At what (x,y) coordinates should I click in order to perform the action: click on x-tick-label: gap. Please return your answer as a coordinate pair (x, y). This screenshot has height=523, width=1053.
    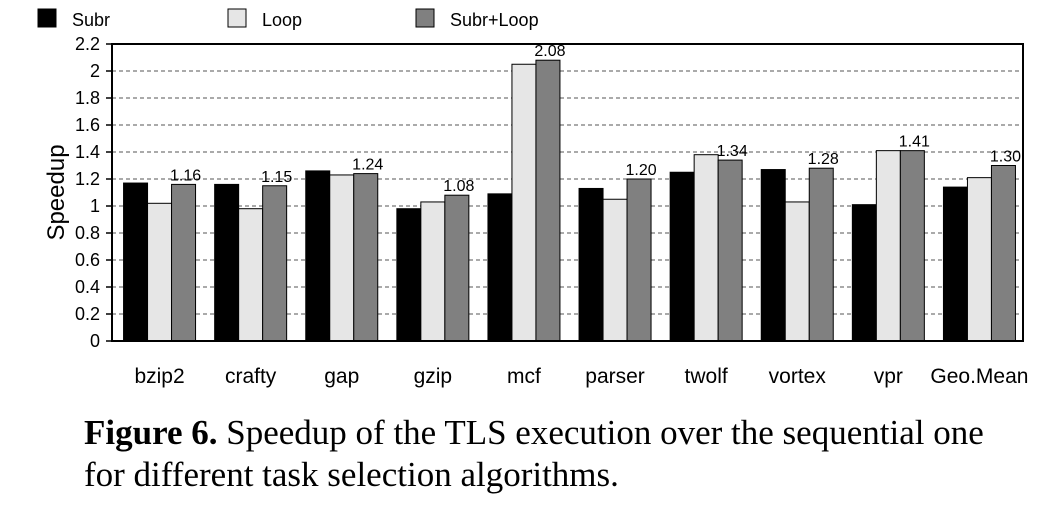
    Looking at the image, I should click on (341, 376).